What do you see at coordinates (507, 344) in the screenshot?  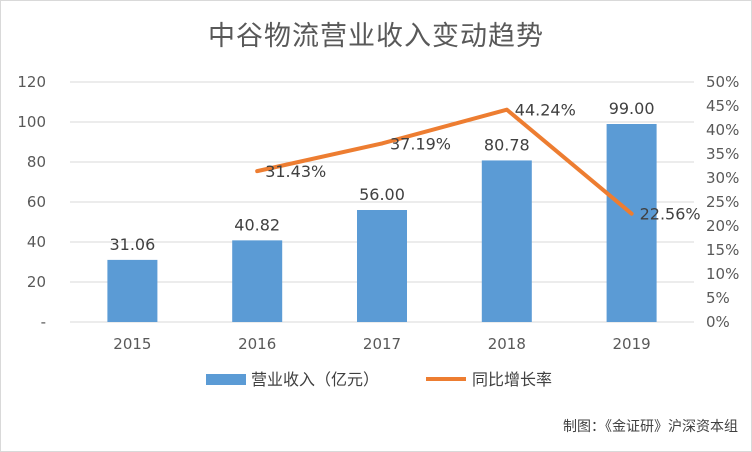 I see `category-label: 2018` at bounding box center [507, 344].